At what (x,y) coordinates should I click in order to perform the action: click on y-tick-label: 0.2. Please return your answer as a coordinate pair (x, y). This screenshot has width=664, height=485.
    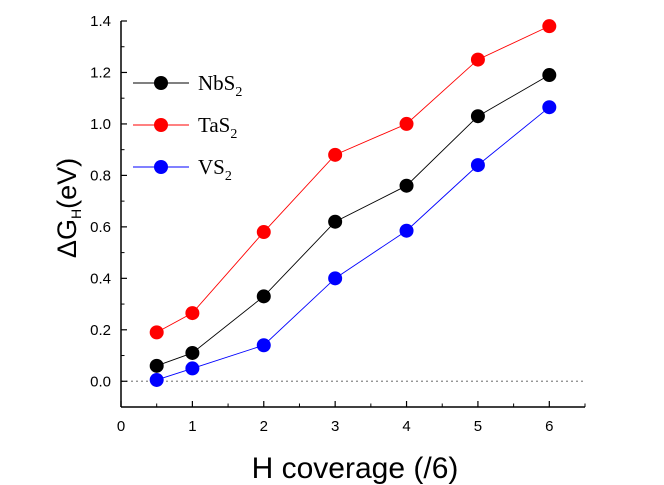
    Looking at the image, I should click on (100, 330).